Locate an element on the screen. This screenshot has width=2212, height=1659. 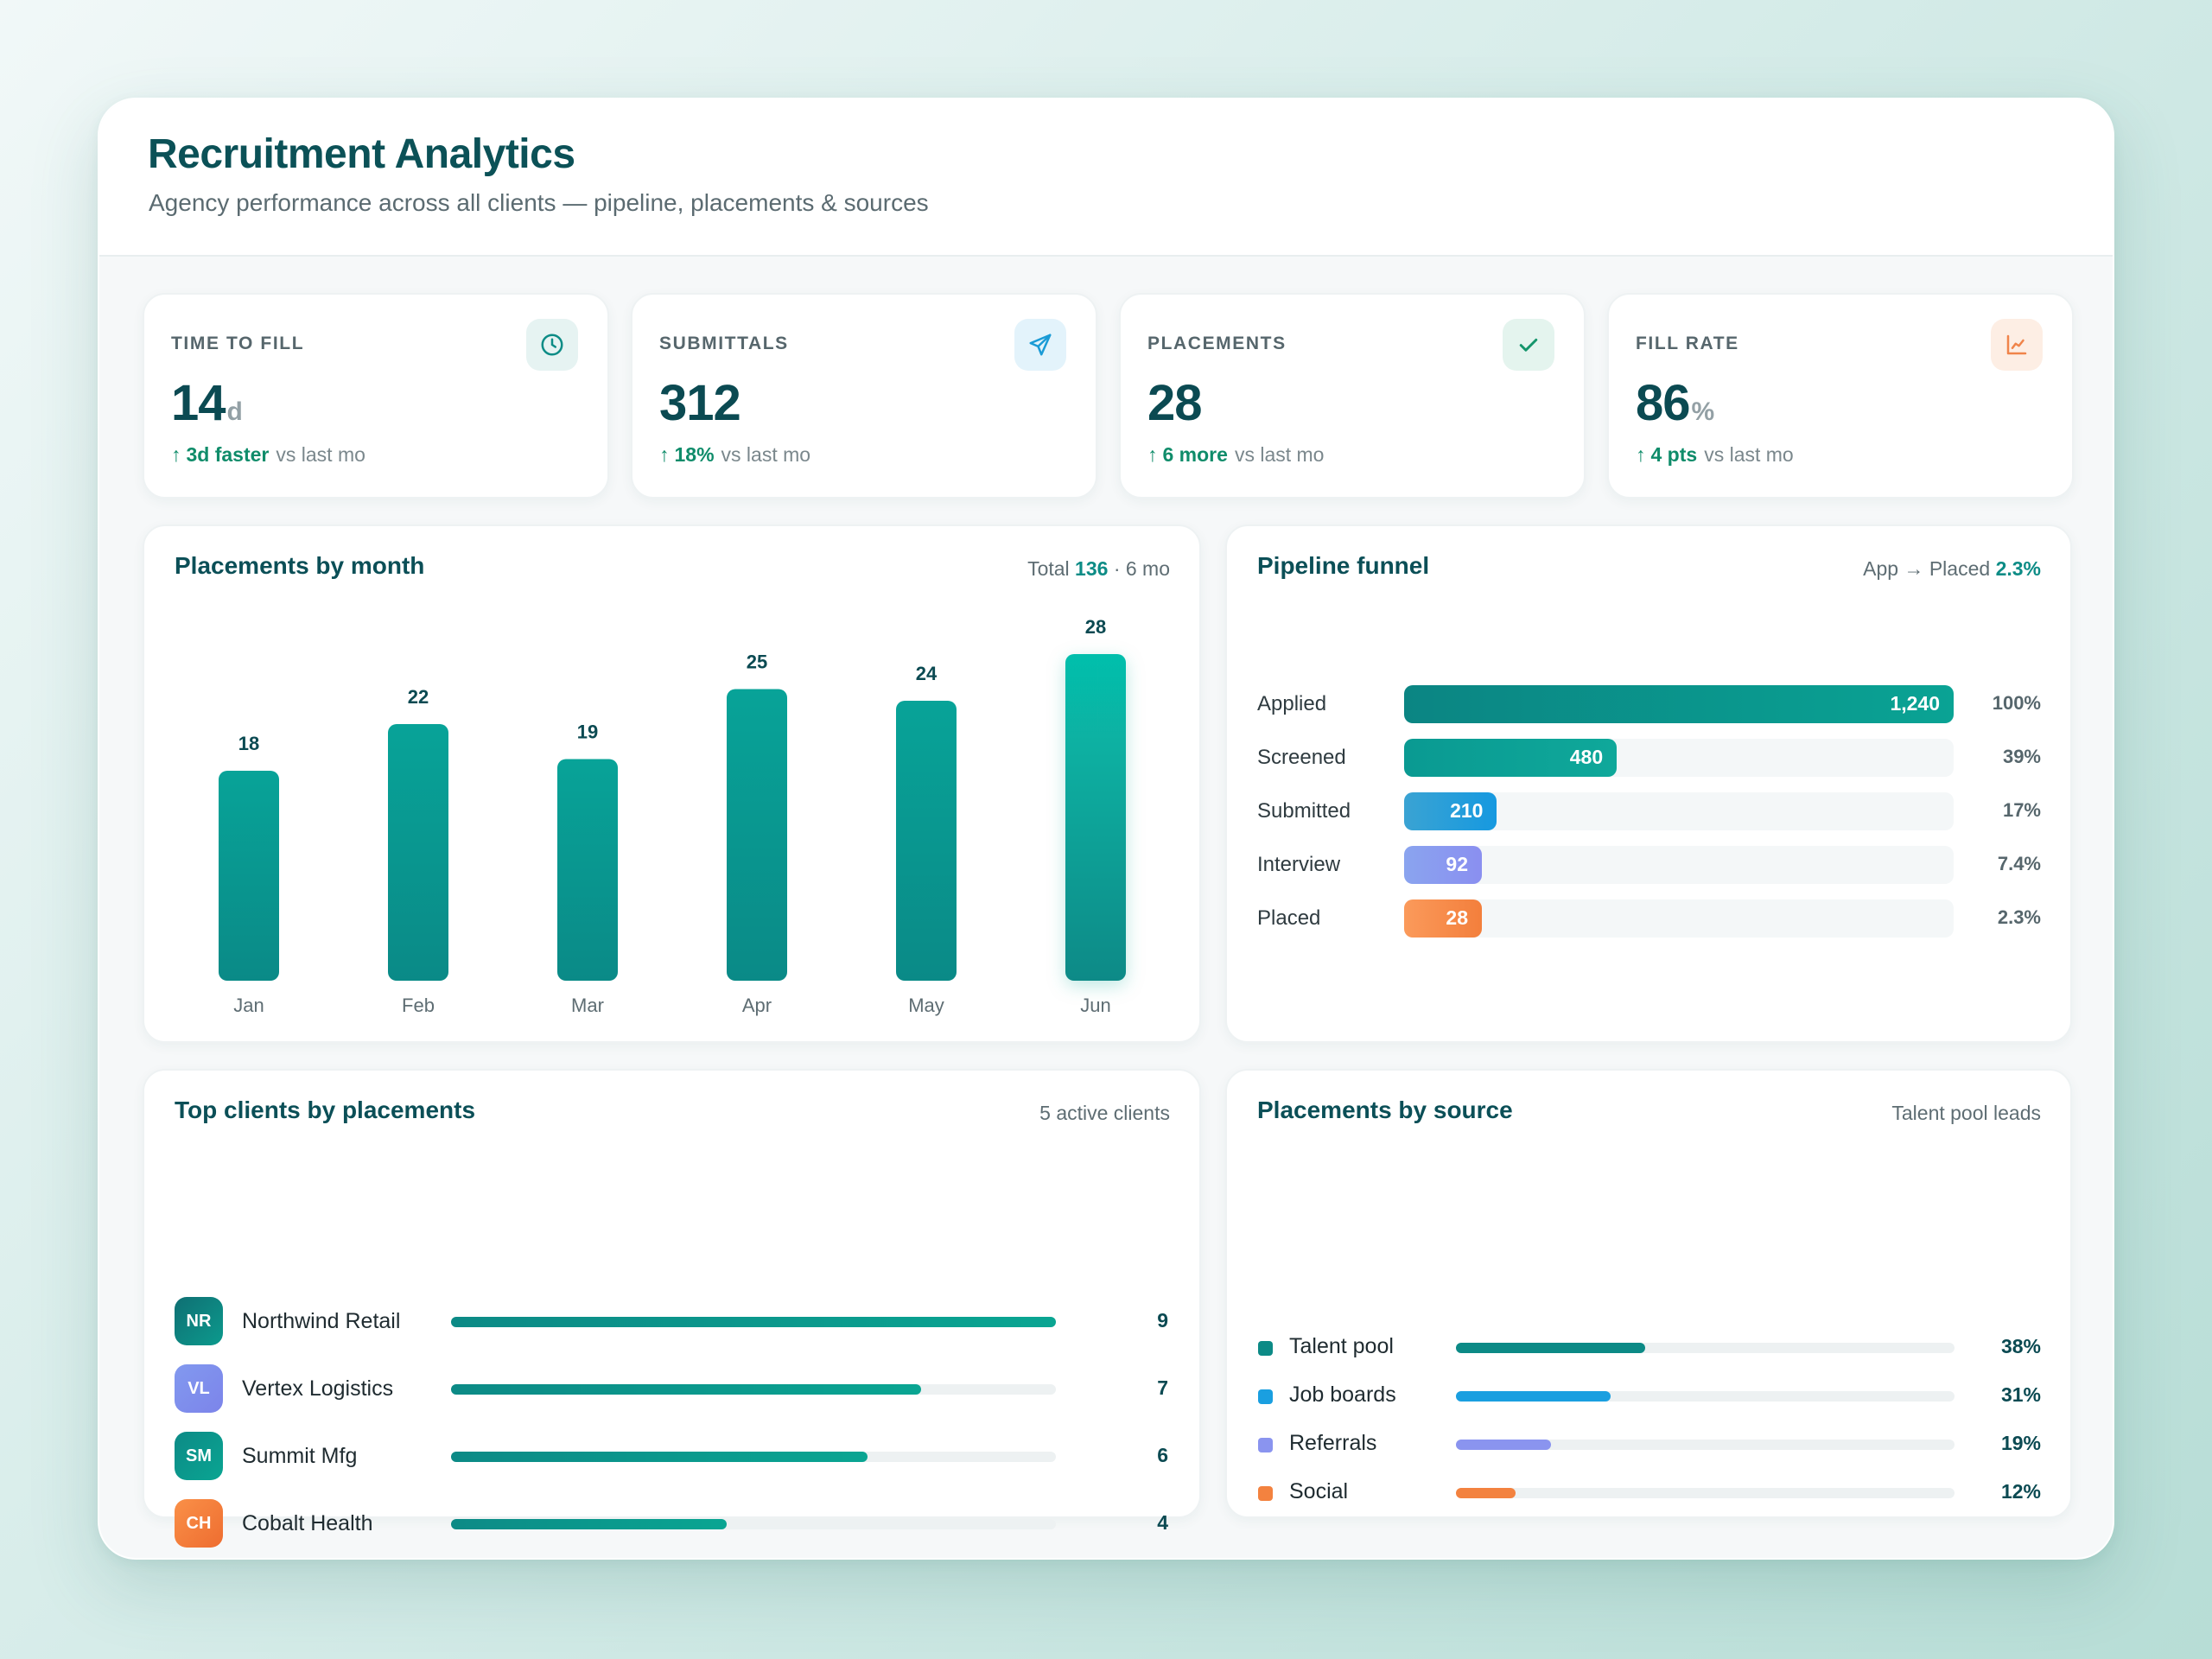
bar-apr is located at coordinates (757, 835).